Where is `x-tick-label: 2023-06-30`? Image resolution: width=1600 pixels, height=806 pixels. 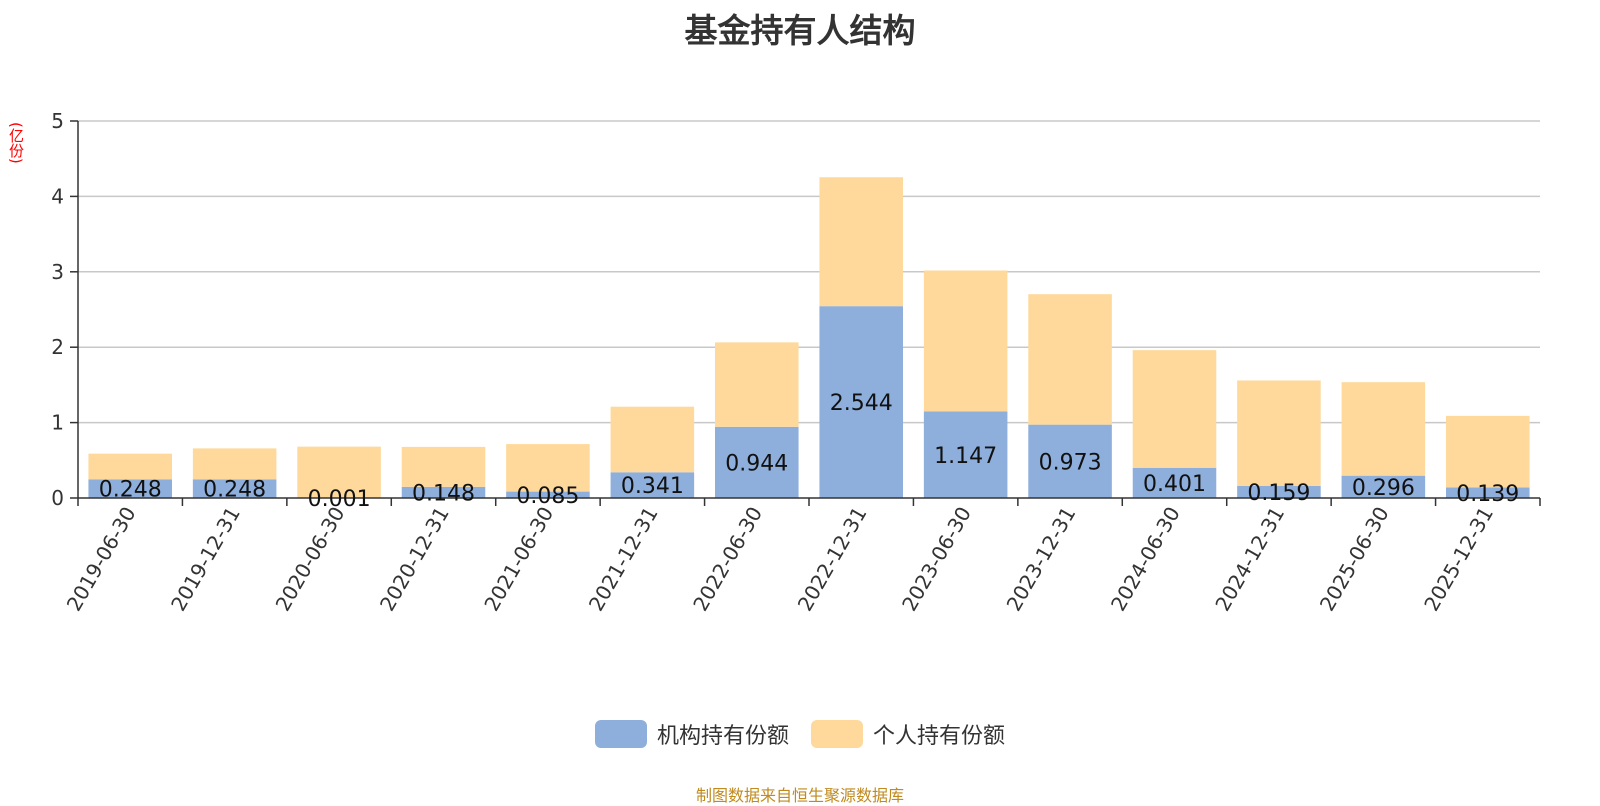
x-tick-label: 2023-06-30 is located at coordinates (936, 558).